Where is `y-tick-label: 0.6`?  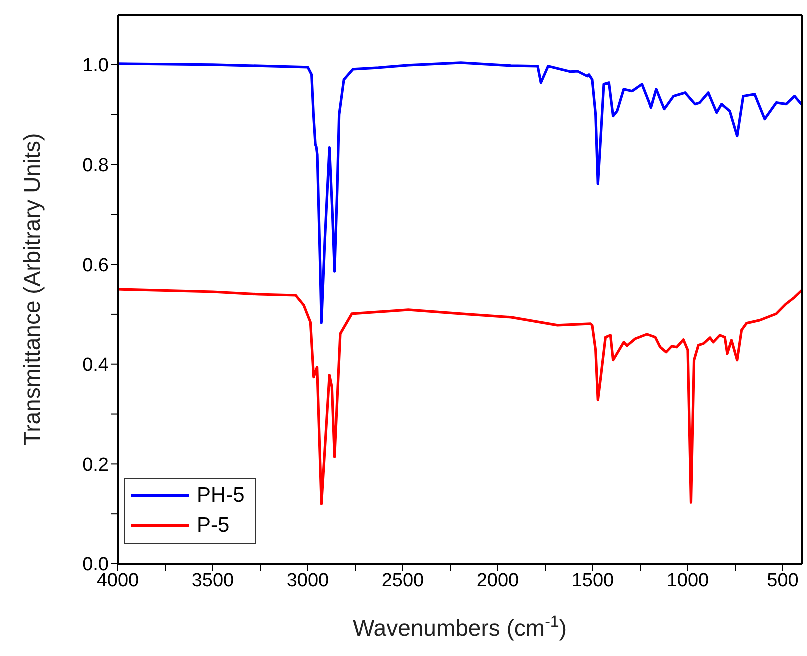
y-tick-label: 0.6 is located at coordinates (95, 265).